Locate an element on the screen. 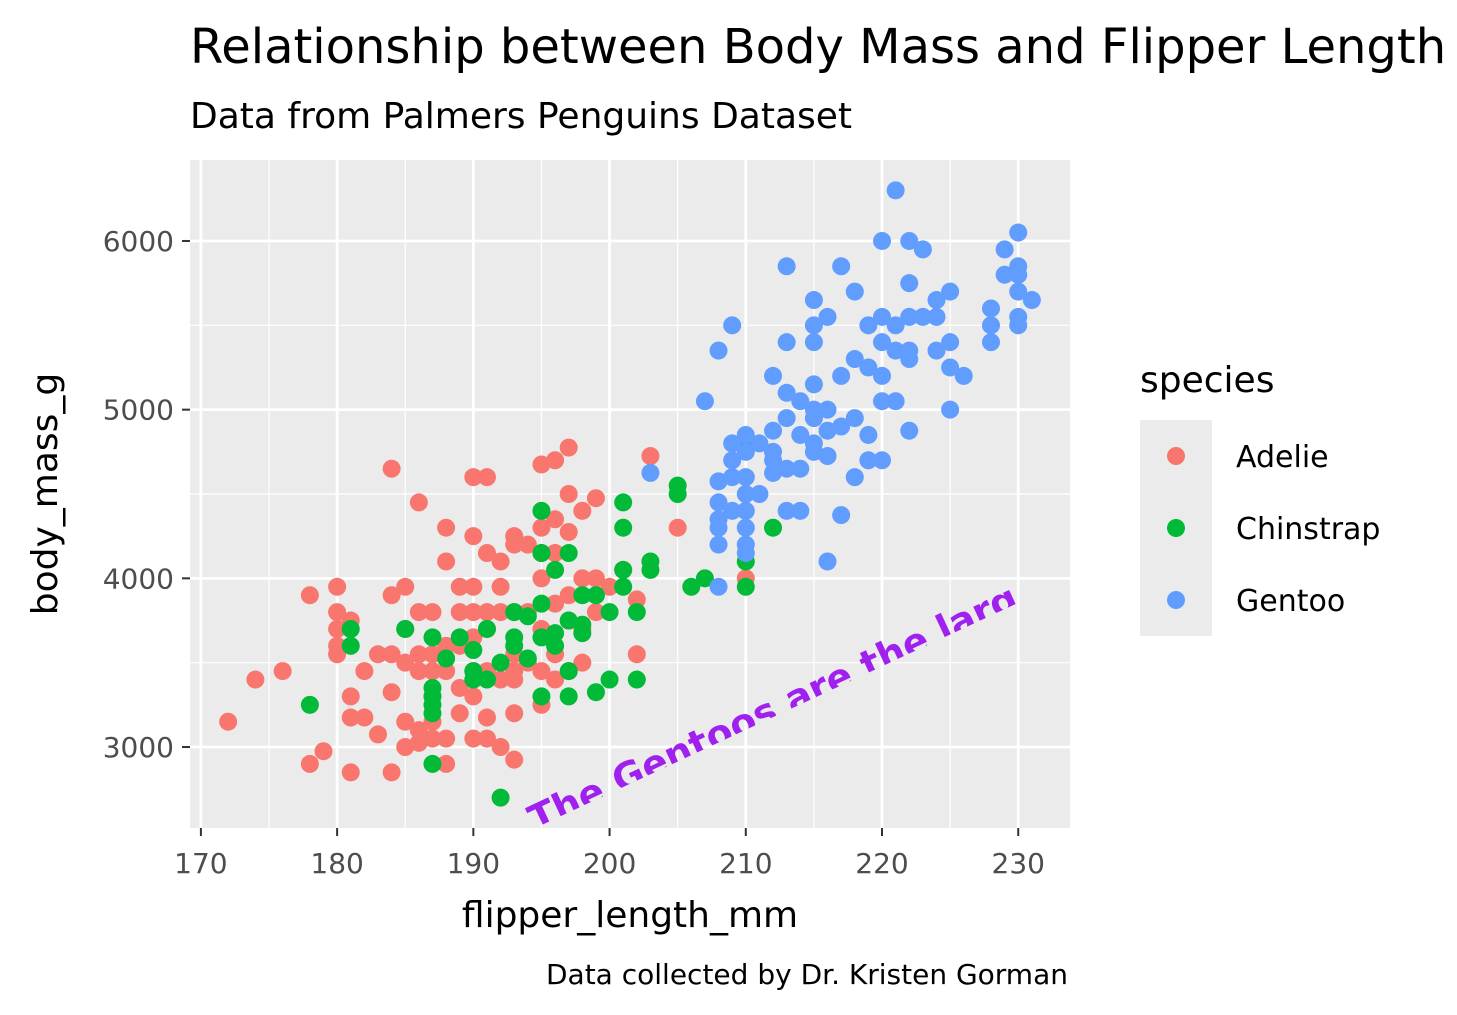 This screenshot has width=1457, height=1015. y-axis-label: body_mass_g is located at coordinates (45, 494).